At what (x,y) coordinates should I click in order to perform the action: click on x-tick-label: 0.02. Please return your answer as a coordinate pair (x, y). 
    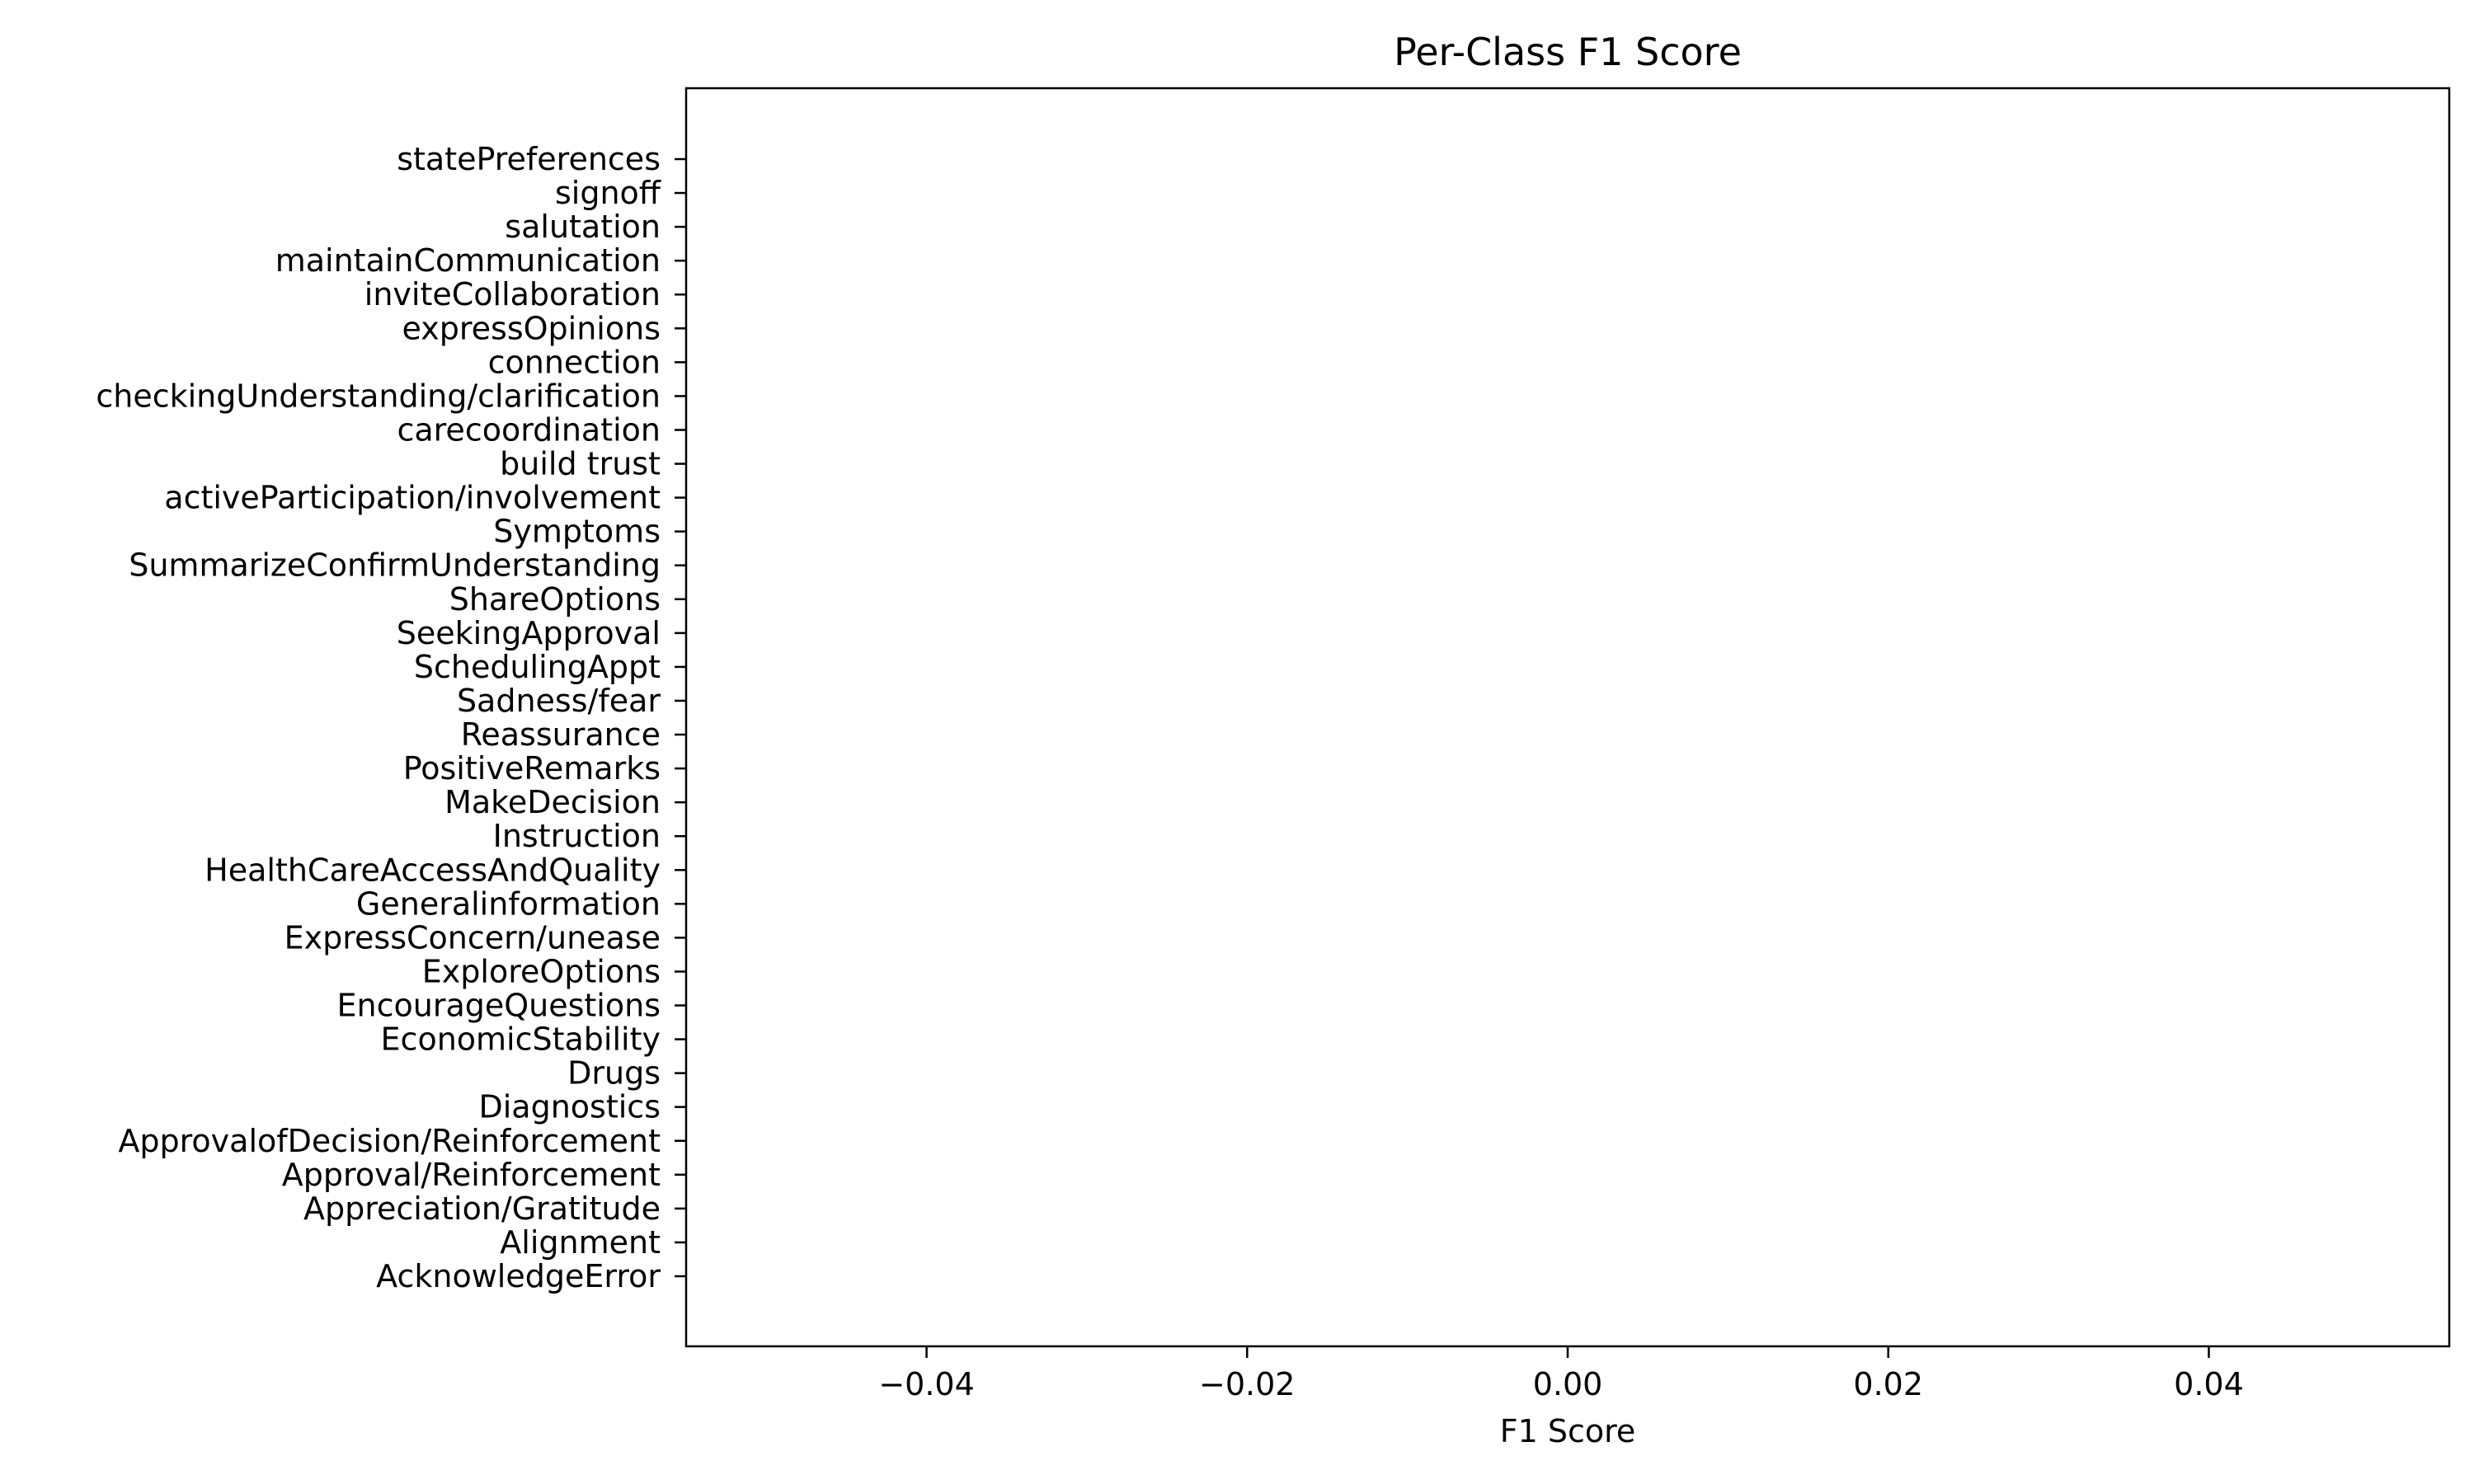
    Looking at the image, I should click on (1888, 1384).